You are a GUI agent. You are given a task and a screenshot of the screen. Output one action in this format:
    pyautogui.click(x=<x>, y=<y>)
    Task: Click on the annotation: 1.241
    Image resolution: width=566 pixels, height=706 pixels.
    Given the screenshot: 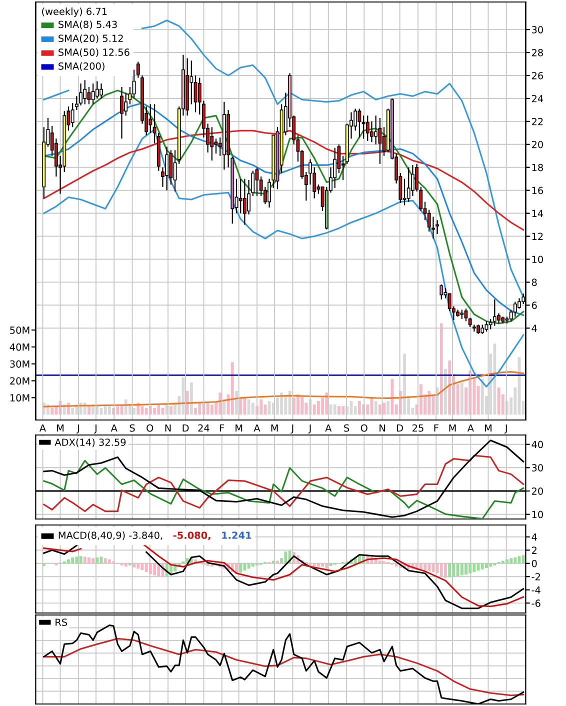 What is the action you would take?
    pyautogui.click(x=237, y=535)
    